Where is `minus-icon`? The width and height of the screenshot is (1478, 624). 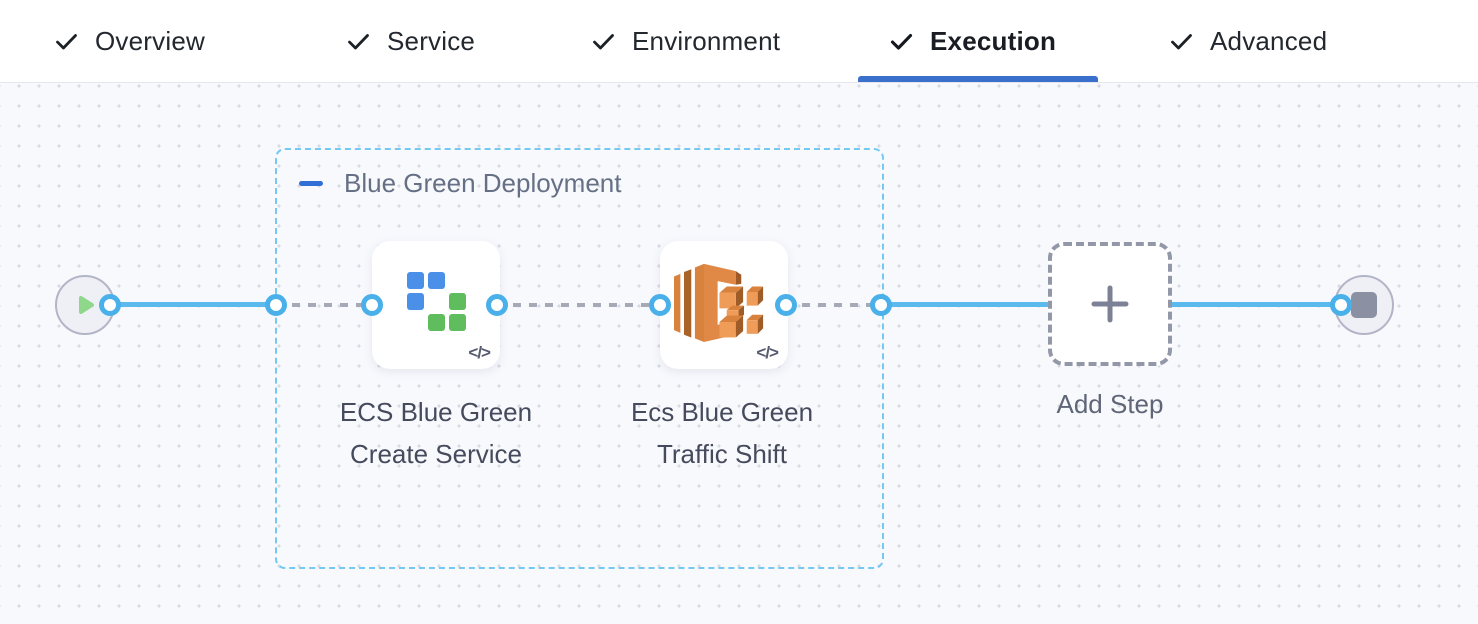 minus-icon is located at coordinates (311, 183).